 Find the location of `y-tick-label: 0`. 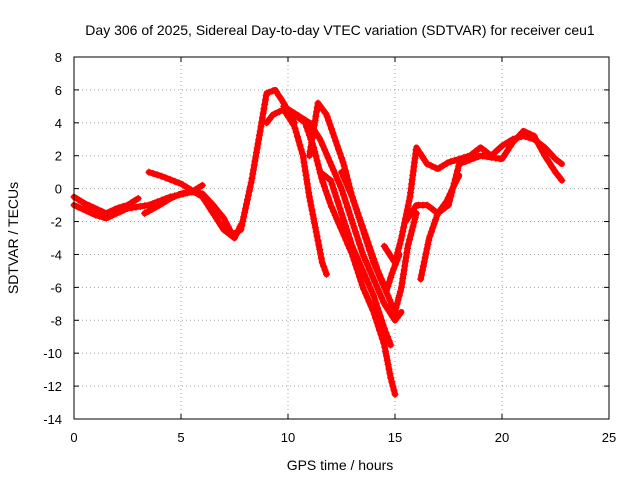

y-tick-label: 0 is located at coordinates (58, 189).